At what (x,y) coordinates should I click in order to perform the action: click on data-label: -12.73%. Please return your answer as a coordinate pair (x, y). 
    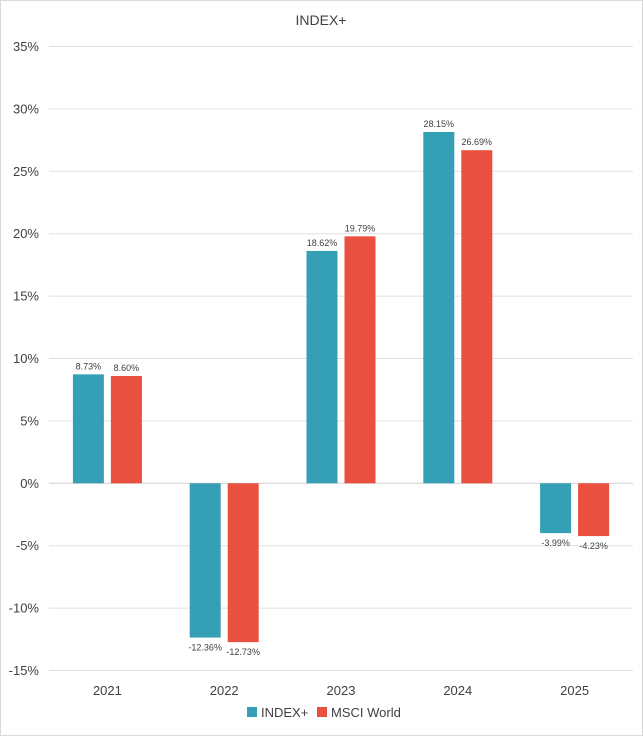
    Looking at the image, I should click on (243, 652).